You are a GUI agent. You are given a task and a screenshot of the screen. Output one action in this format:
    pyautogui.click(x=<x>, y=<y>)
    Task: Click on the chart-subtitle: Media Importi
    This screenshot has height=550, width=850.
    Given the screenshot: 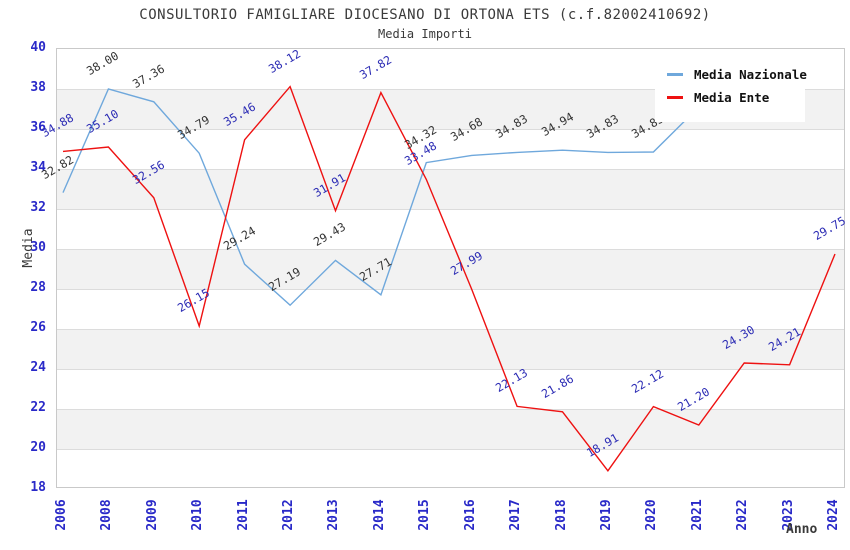 What is the action you would take?
    pyautogui.click(x=425, y=34)
    